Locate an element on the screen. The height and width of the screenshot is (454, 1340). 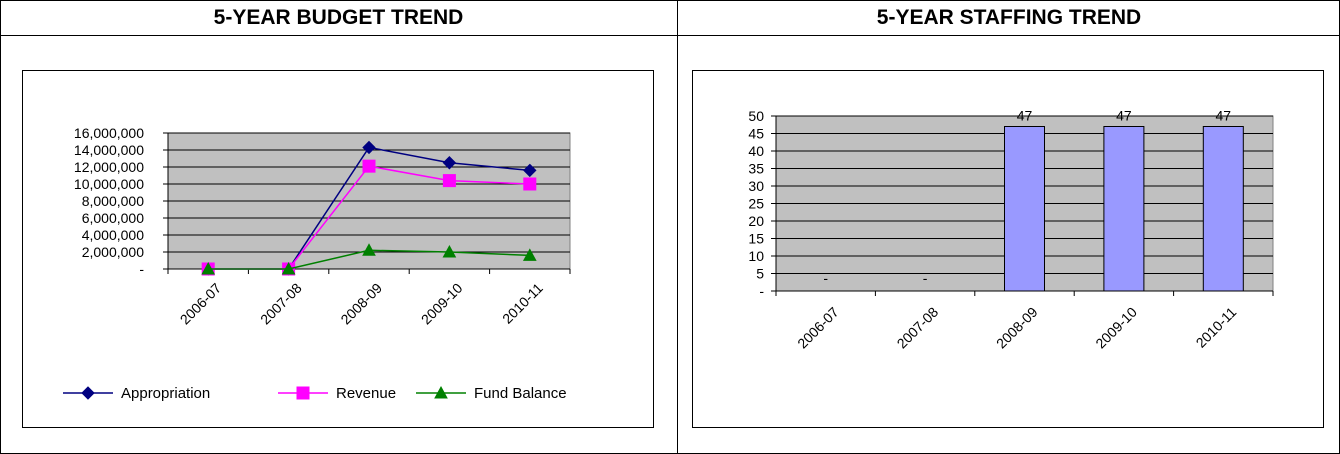
budget-y-tick-label: 2,000,000 is located at coordinates (113, 252).